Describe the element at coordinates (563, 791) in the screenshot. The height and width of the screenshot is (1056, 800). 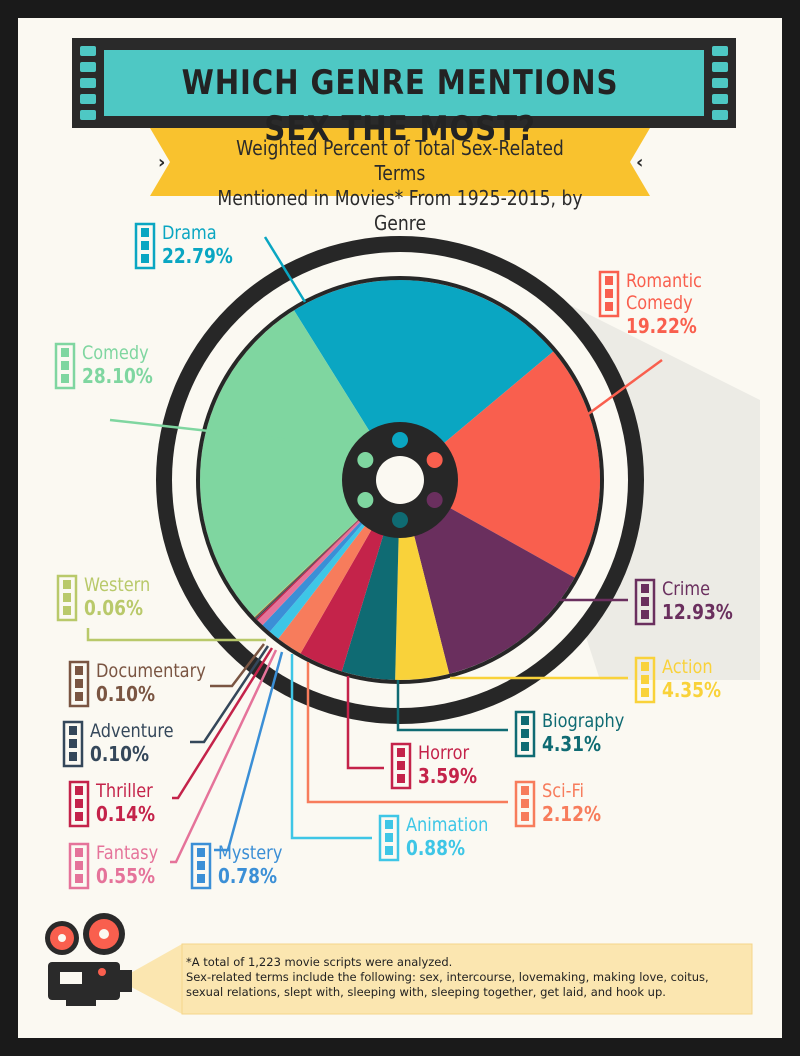
I see `slice-name: Sci-Fi` at that location.